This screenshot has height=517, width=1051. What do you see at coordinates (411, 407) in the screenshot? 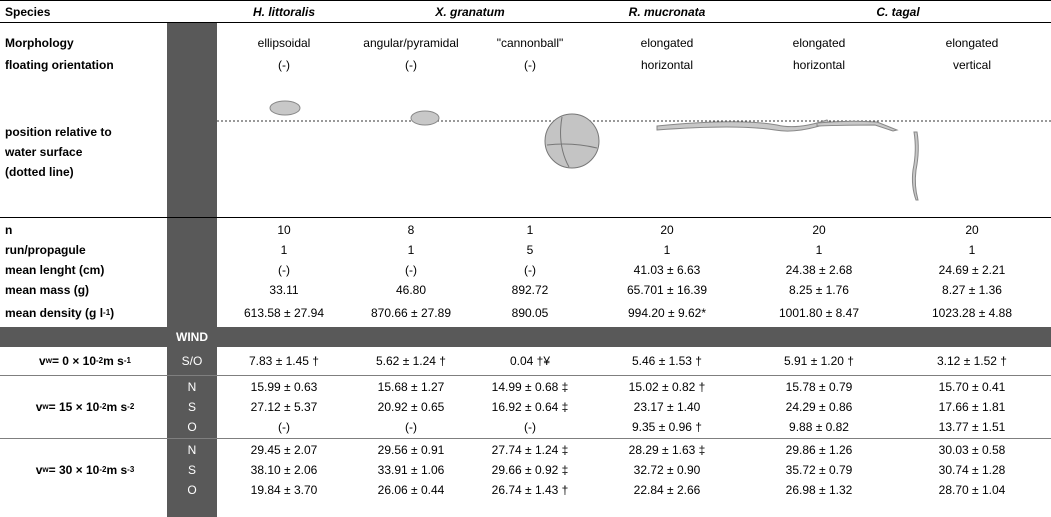
I see `wind-cell: 20.92 ± 0.65` at bounding box center [411, 407].